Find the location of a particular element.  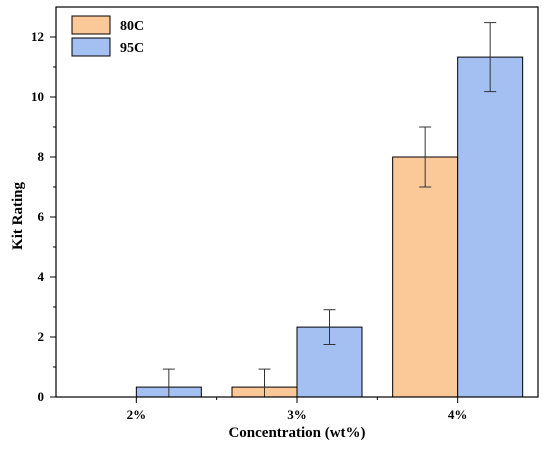

y-tick-label: 6 is located at coordinates (41, 216).